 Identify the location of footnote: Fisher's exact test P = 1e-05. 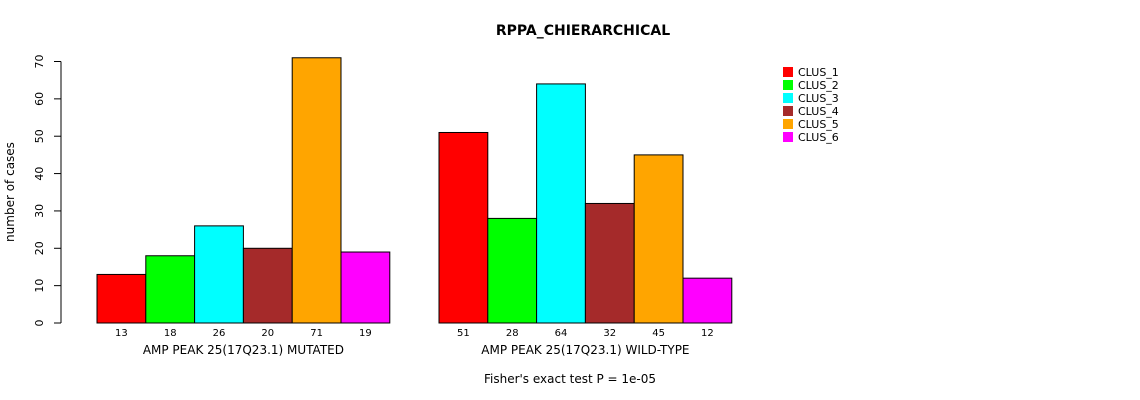
(570, 379).